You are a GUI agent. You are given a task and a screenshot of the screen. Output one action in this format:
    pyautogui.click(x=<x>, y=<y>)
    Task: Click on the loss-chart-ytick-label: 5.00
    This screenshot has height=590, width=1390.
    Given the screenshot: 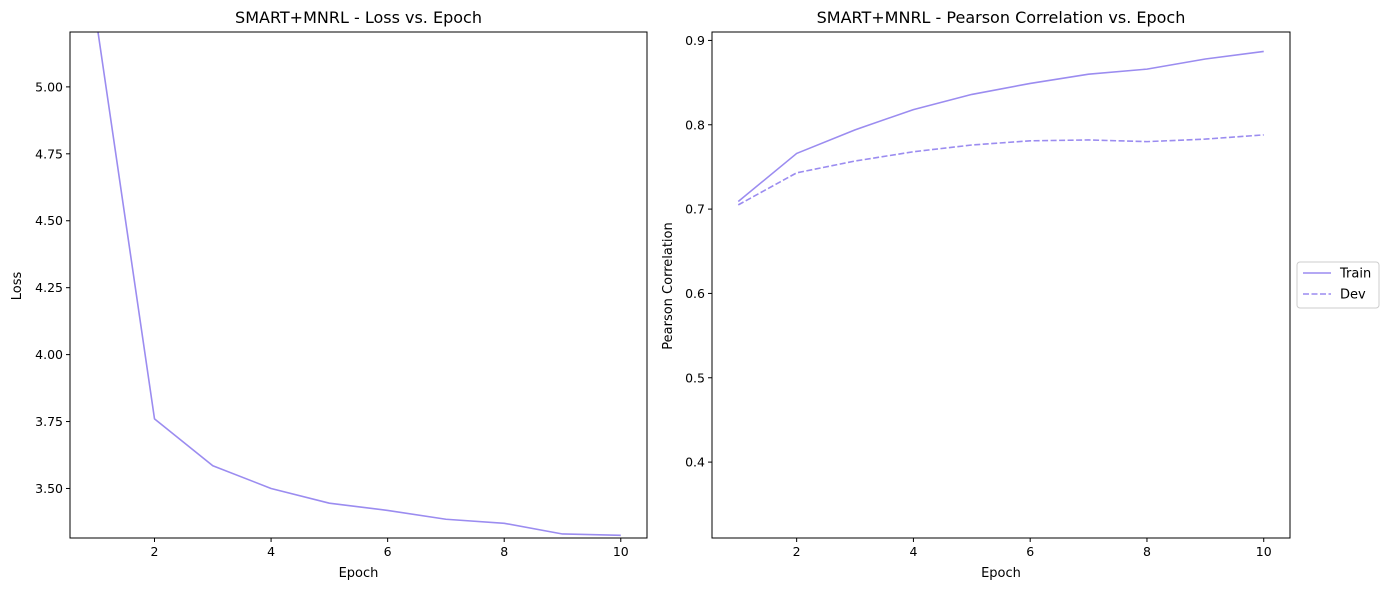 What is the action you would take?
    pyautogui.click(x=49, y=86)
    